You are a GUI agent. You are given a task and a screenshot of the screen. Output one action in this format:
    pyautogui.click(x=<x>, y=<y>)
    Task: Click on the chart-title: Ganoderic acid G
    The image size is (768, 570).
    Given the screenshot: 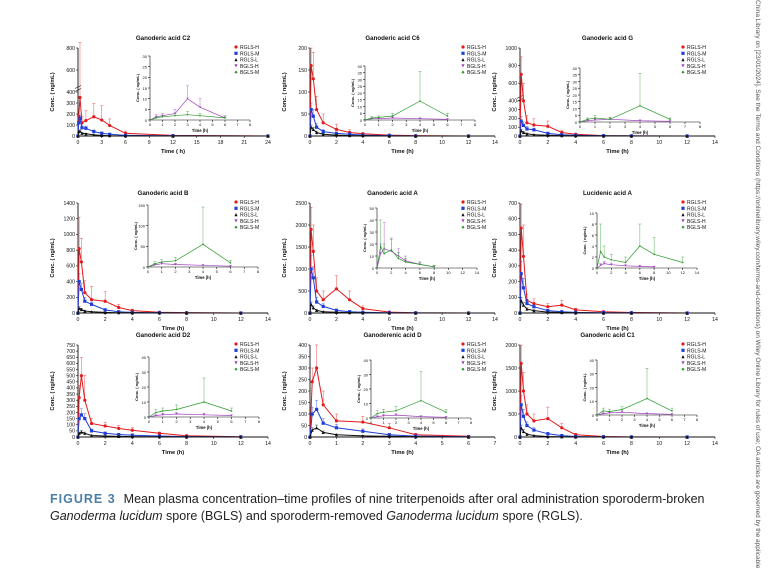 What is the action you would take?
    pyautogui.click(x=607, y=38)
    